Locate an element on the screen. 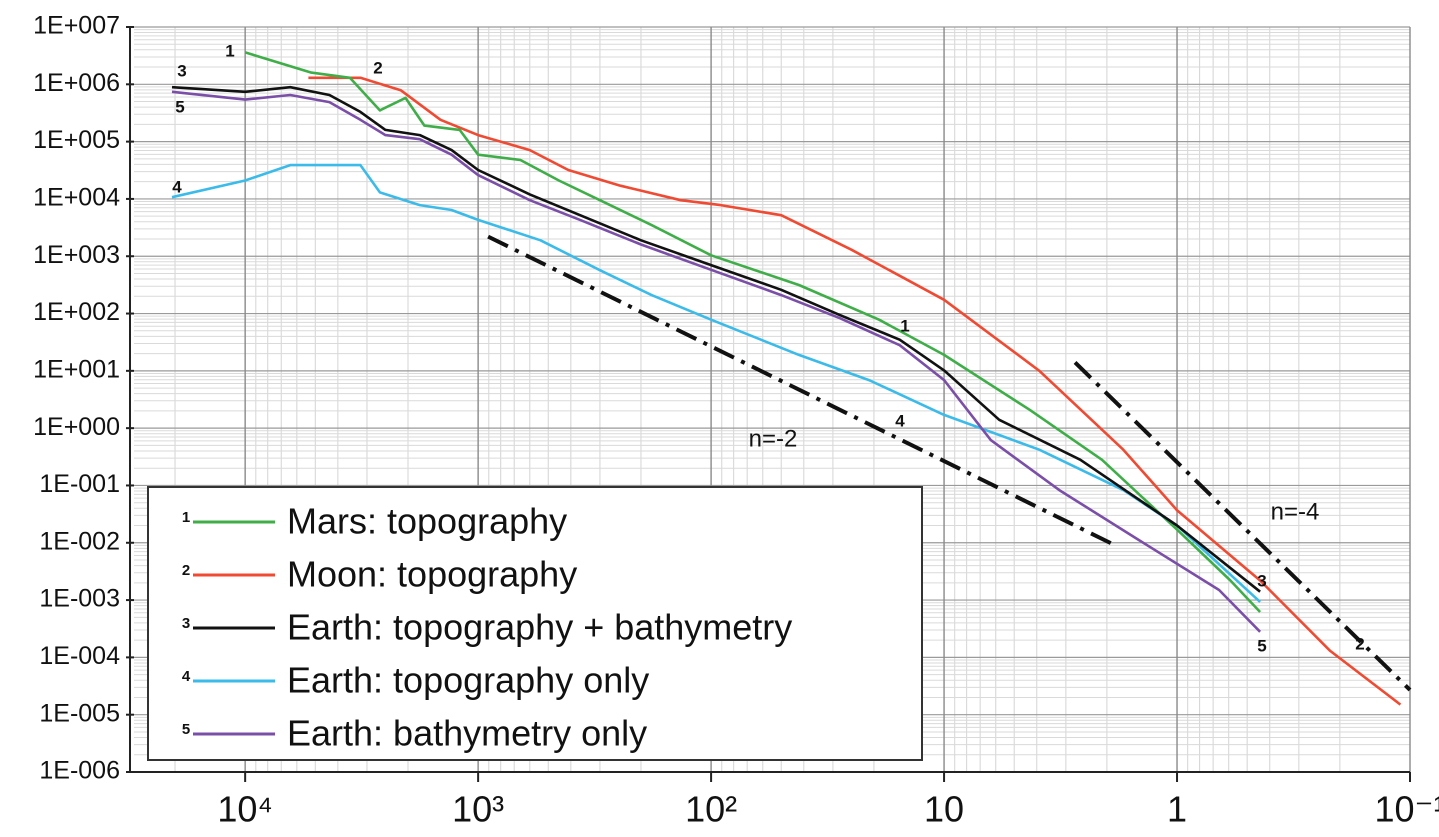 This screenshot has height=837, width=1439. reference-label: n=-4 is located at coordinates (1295, 511).